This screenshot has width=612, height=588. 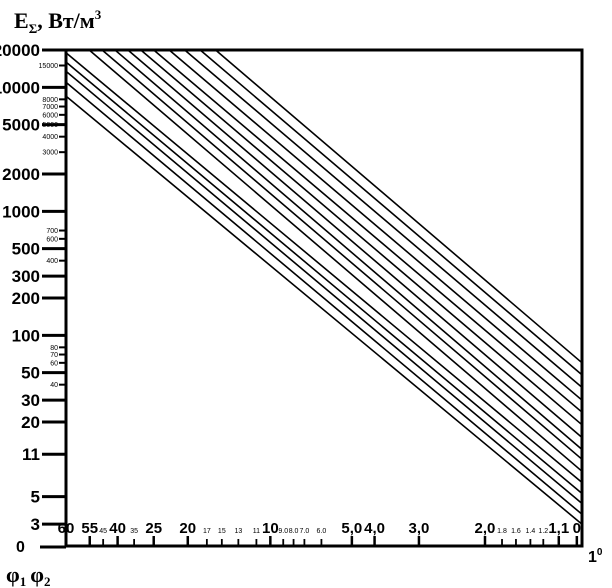 I want to click on y-axis-title-unit: , Вт/м, so click(x=66, y=20).